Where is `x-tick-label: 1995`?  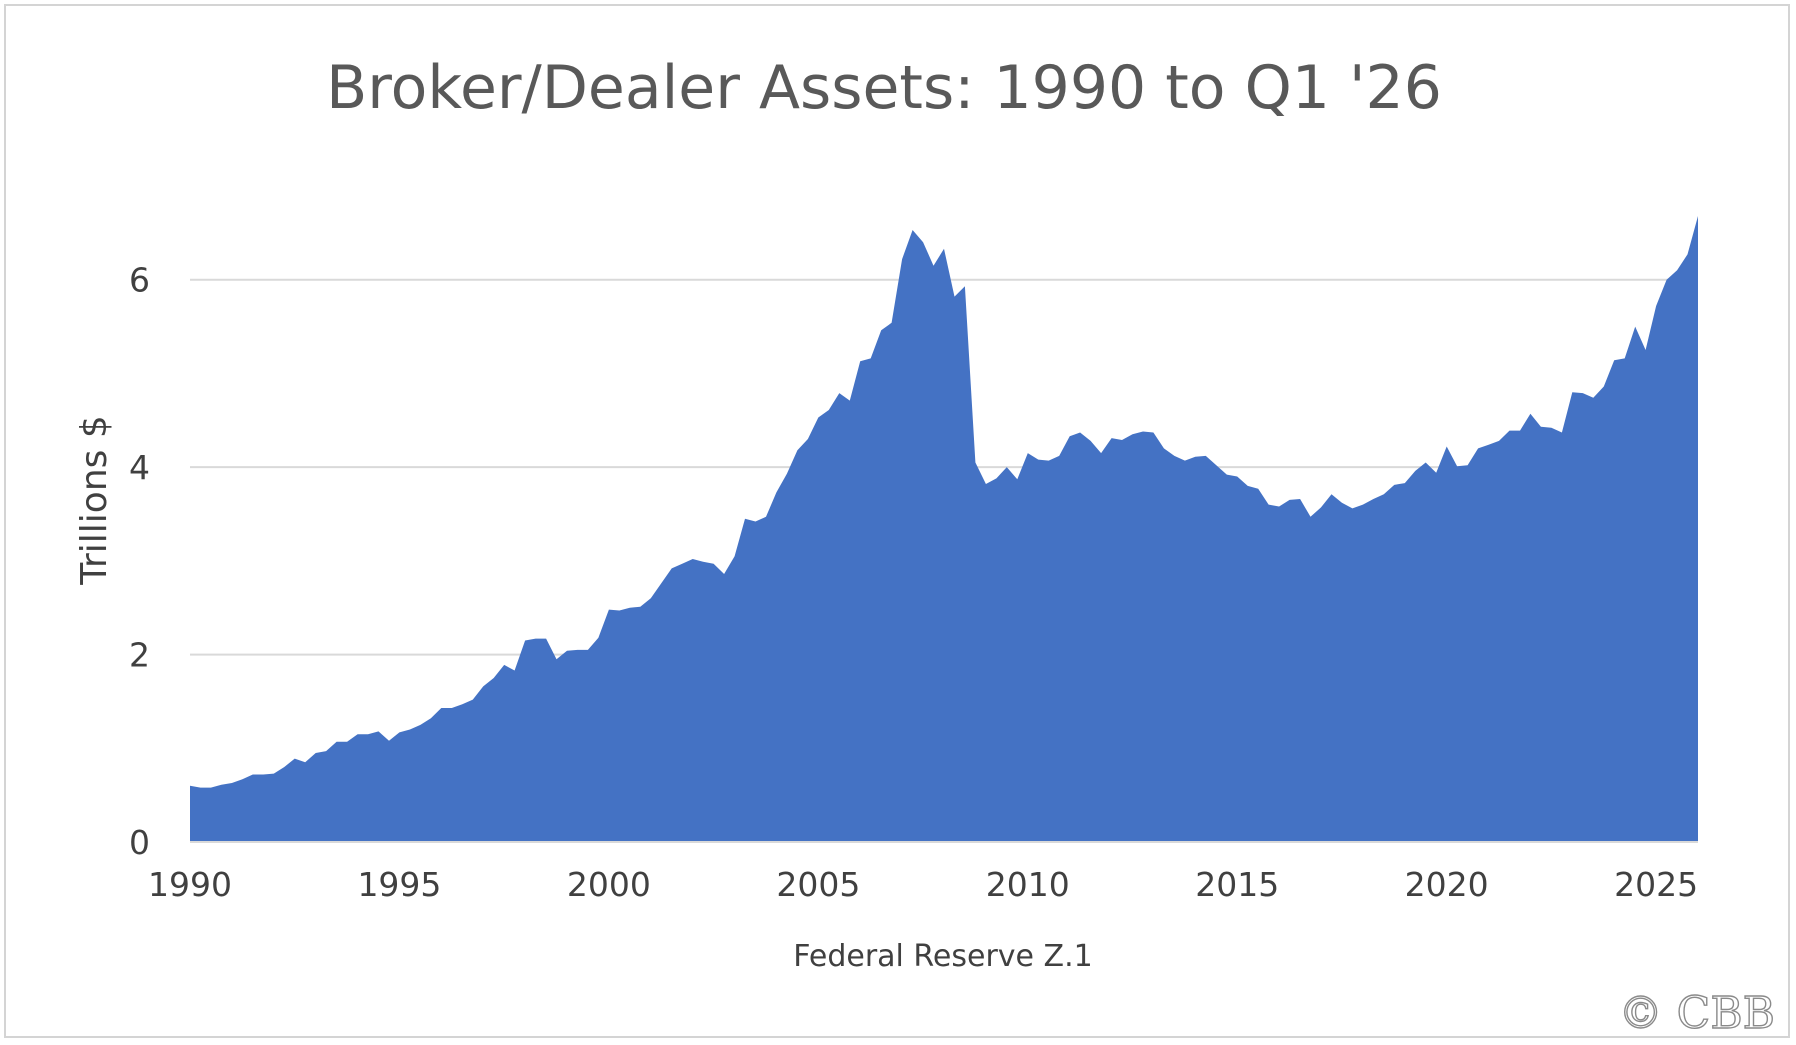 x-tick-label: 1995 is located at coordinates (399, 884).